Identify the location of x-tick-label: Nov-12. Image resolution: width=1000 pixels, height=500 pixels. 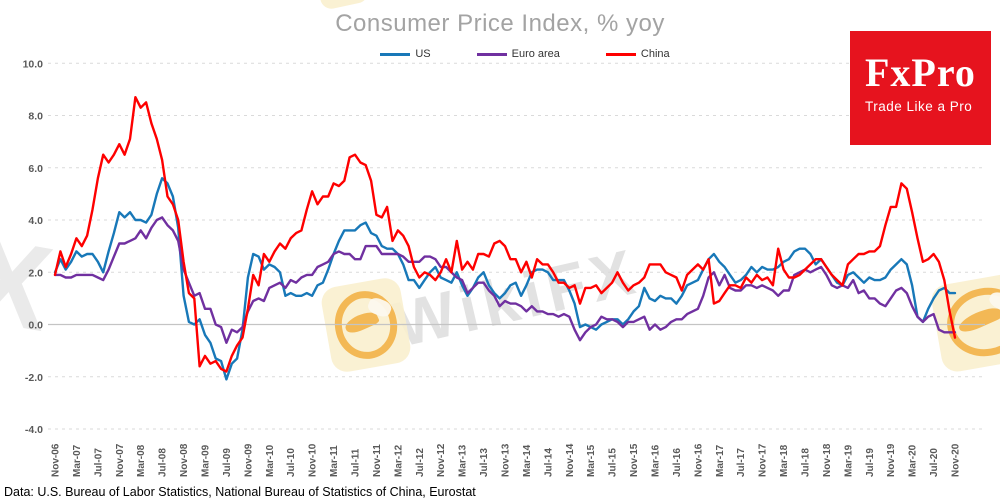
(441, 460).